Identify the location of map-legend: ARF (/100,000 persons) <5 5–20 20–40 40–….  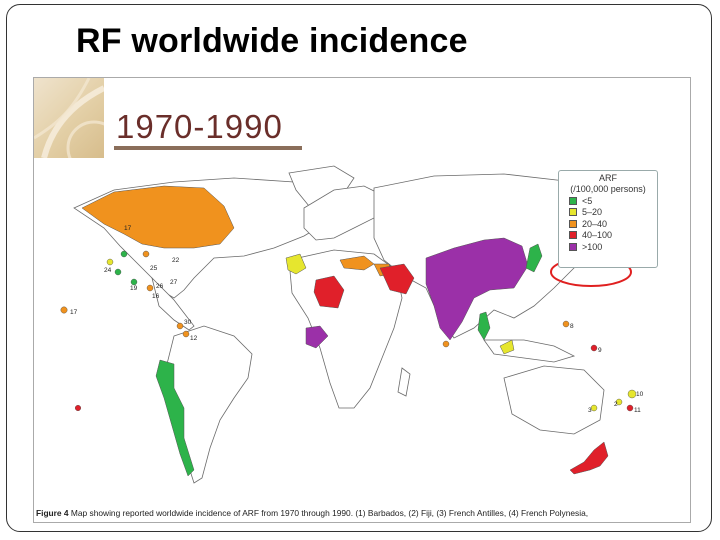
(608, 219).